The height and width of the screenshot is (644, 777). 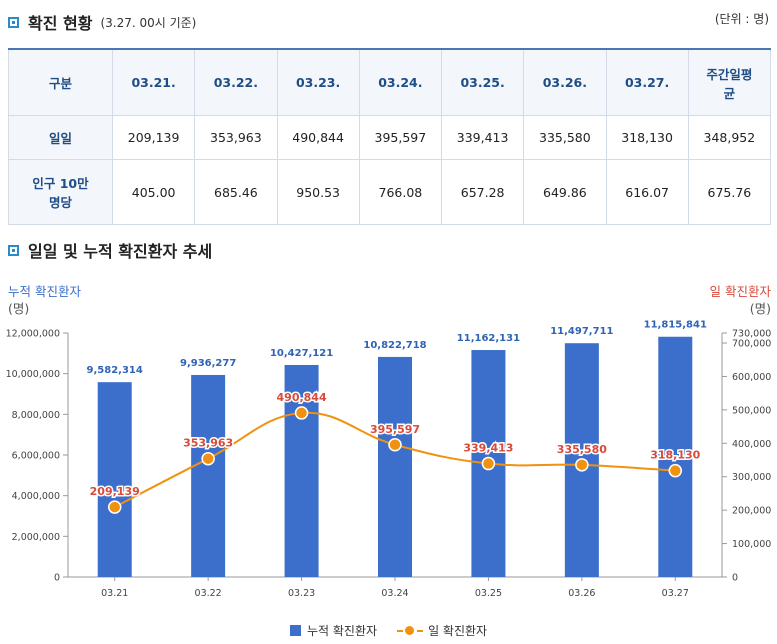 I want to click on table-cell: 318,130, so click(x=647, y=137).